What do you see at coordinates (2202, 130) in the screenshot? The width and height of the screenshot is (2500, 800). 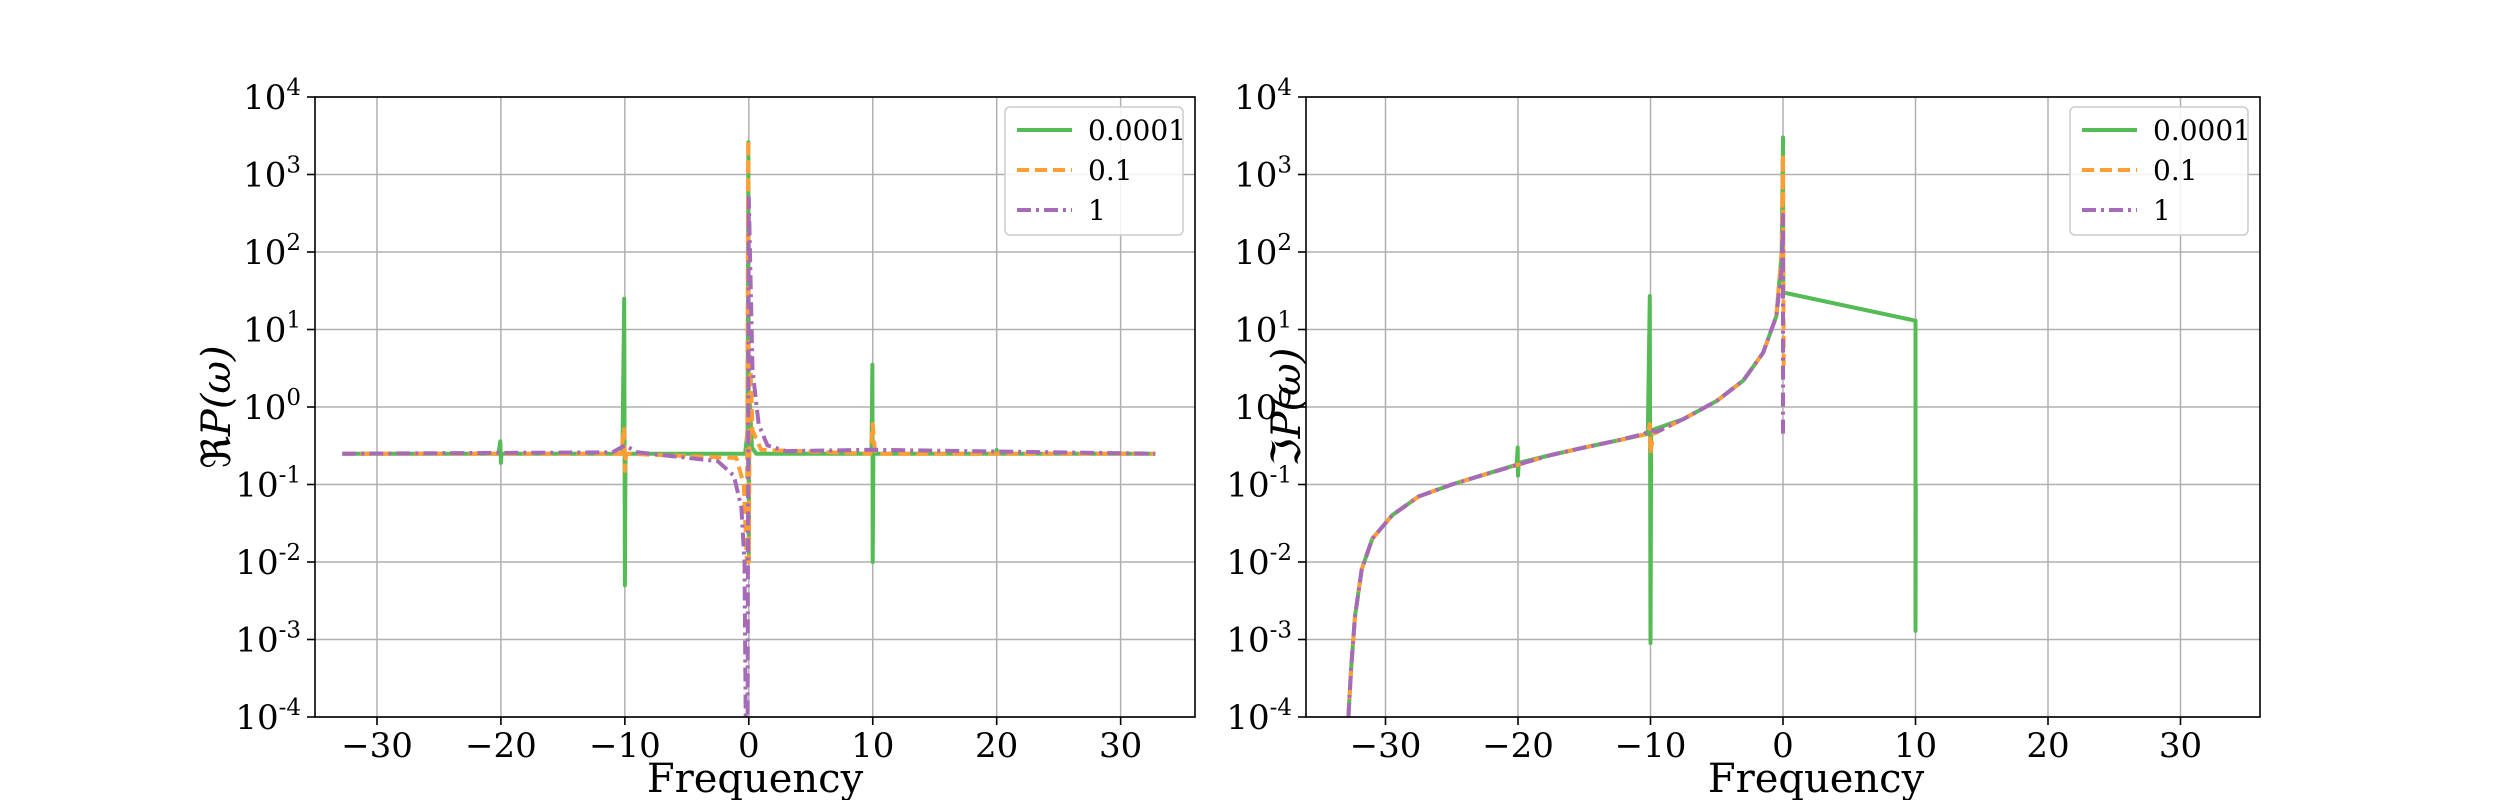 I see `right-legend-label-0: 0.0001` at bounding box center [2202, 130].